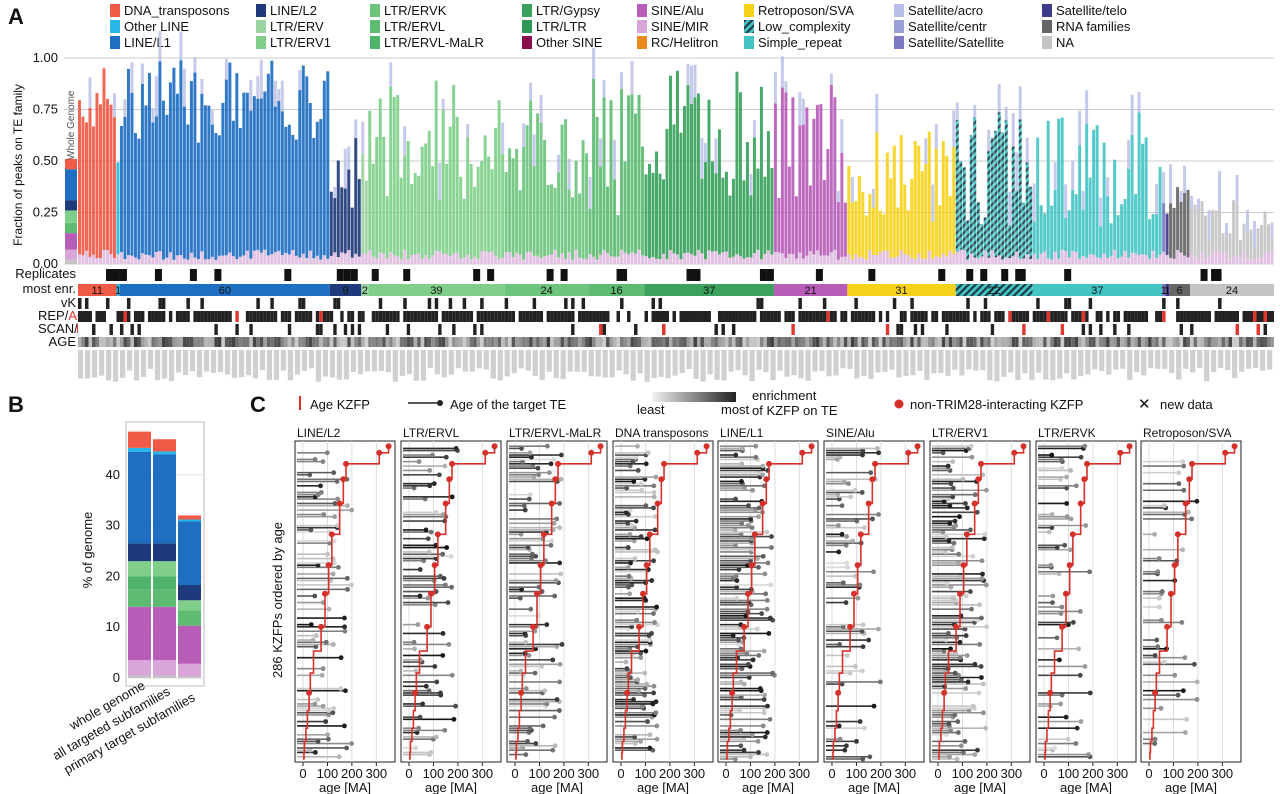 The width and height of the screenshot is (1280, 794). I want to click on facet-frame, so click(874, 601).